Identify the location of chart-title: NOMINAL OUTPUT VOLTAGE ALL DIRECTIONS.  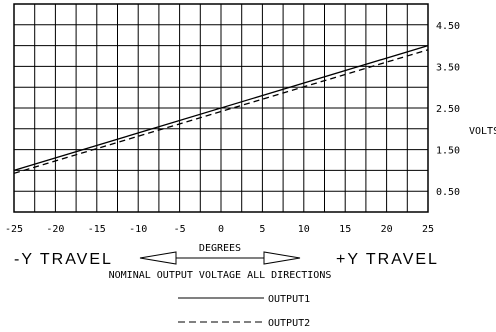
(220, 275).